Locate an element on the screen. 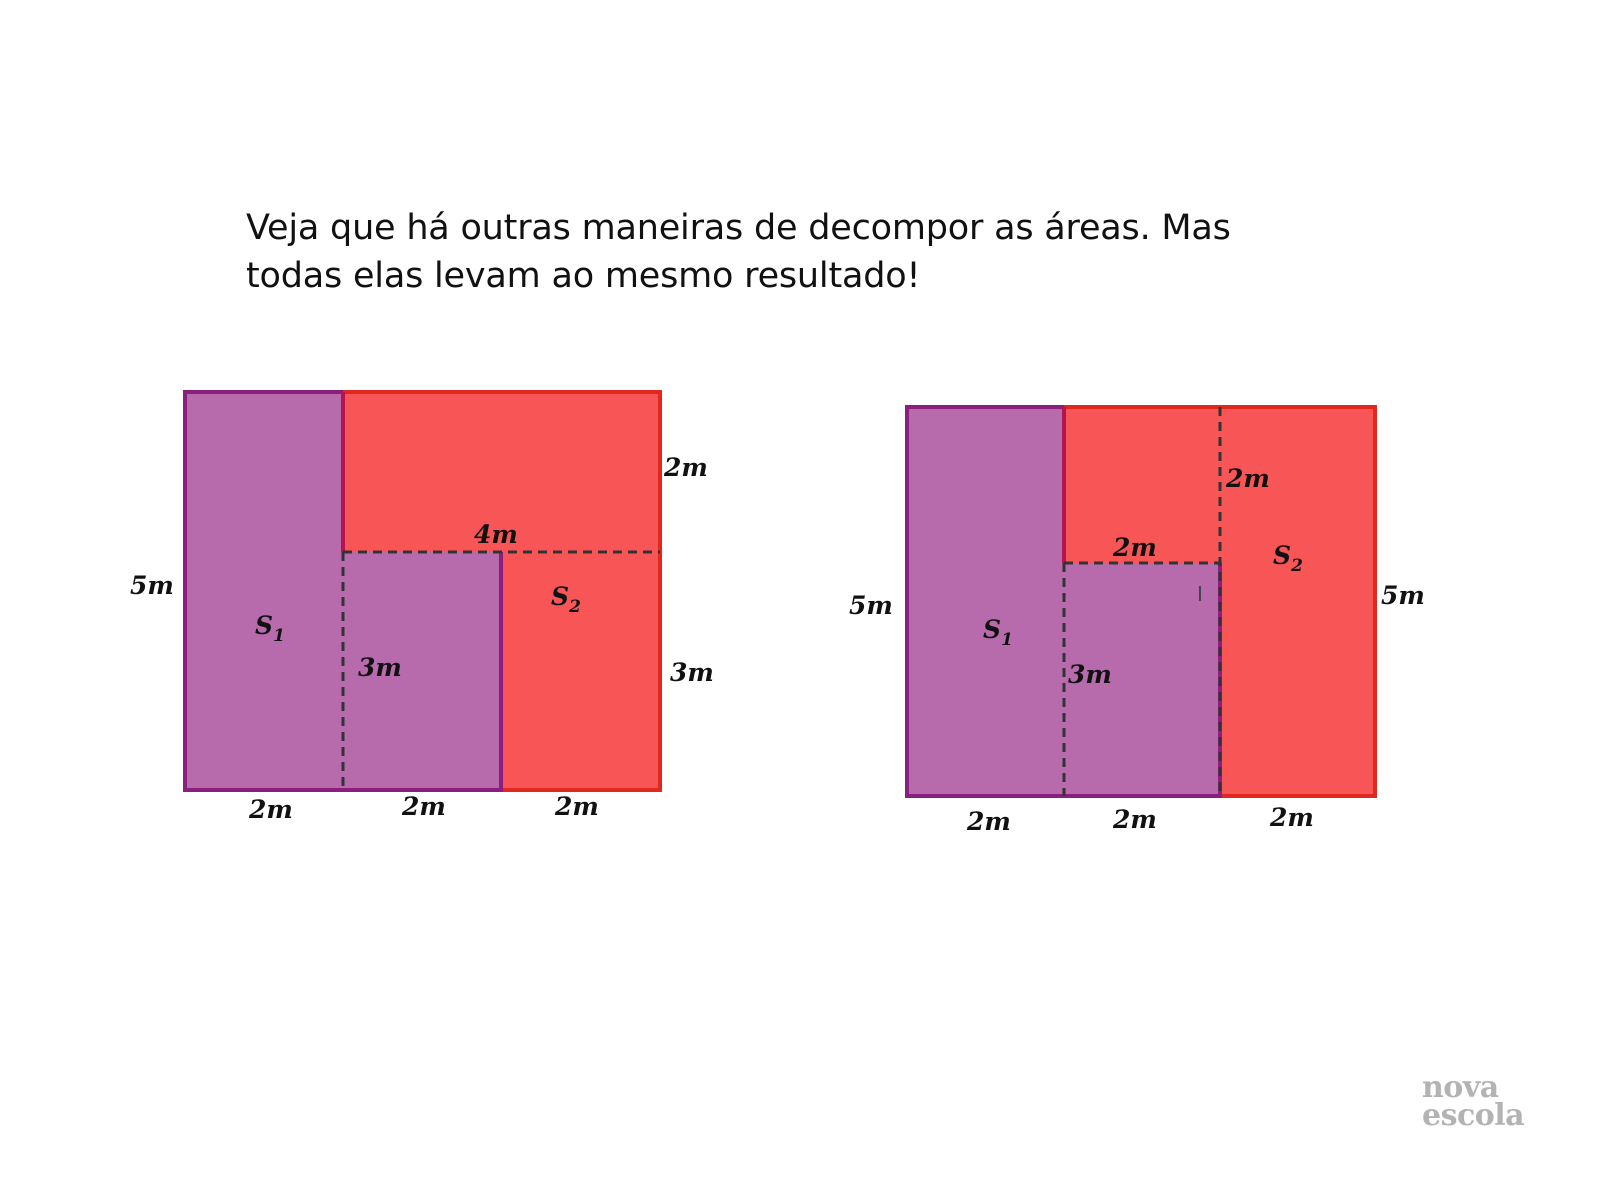 This screenshot has width=1600, height=1200. left-label-right-3m: 3m is located at coordinates (692, 672).